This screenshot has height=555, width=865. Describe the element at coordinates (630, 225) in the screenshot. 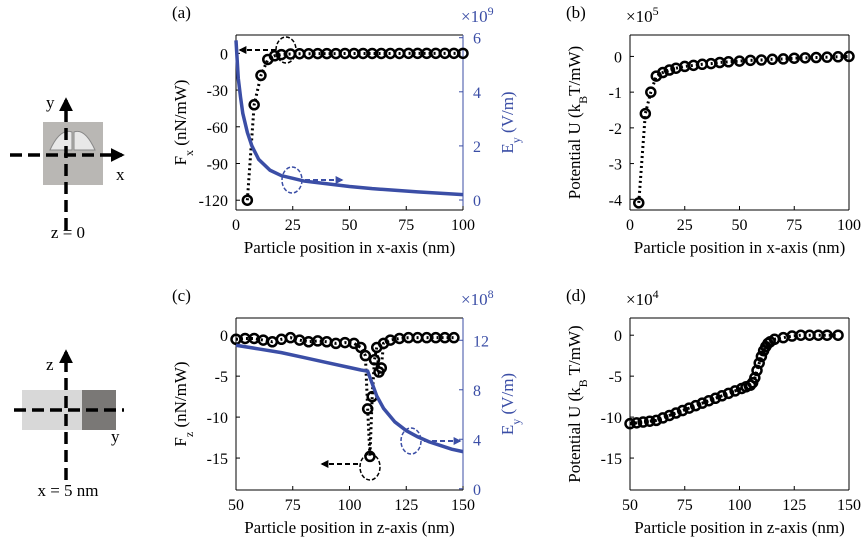

I see `x-tick-label: 0` at that location.